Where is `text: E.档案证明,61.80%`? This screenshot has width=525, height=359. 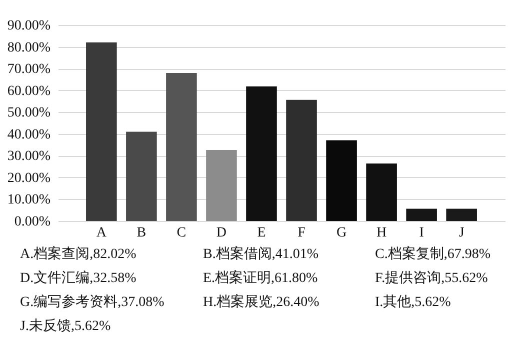 text: E.档案证明,61.80% is located at coordinates (261, 278).